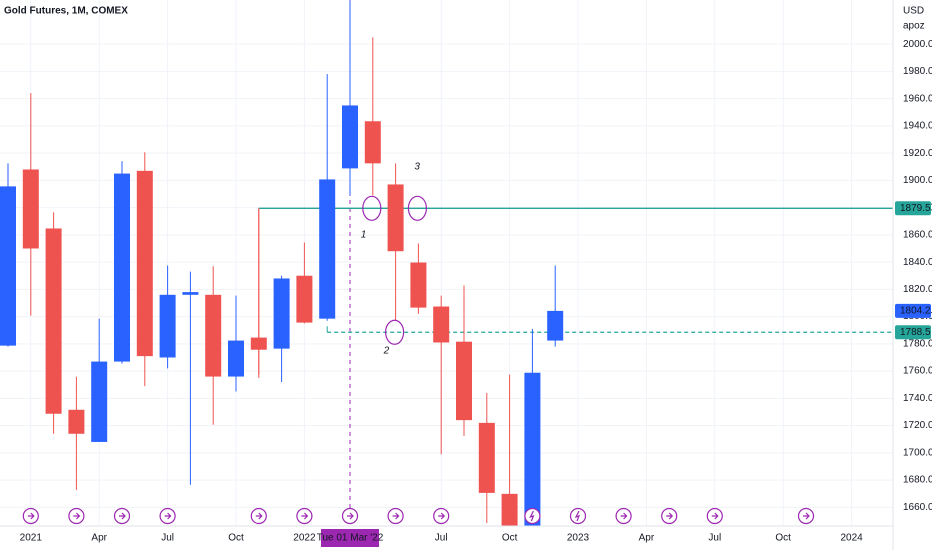 Image resolution: width=932 pixels, height=550 pixels. I want to click on price-tag-label: 1804.2, so click(915, 311).